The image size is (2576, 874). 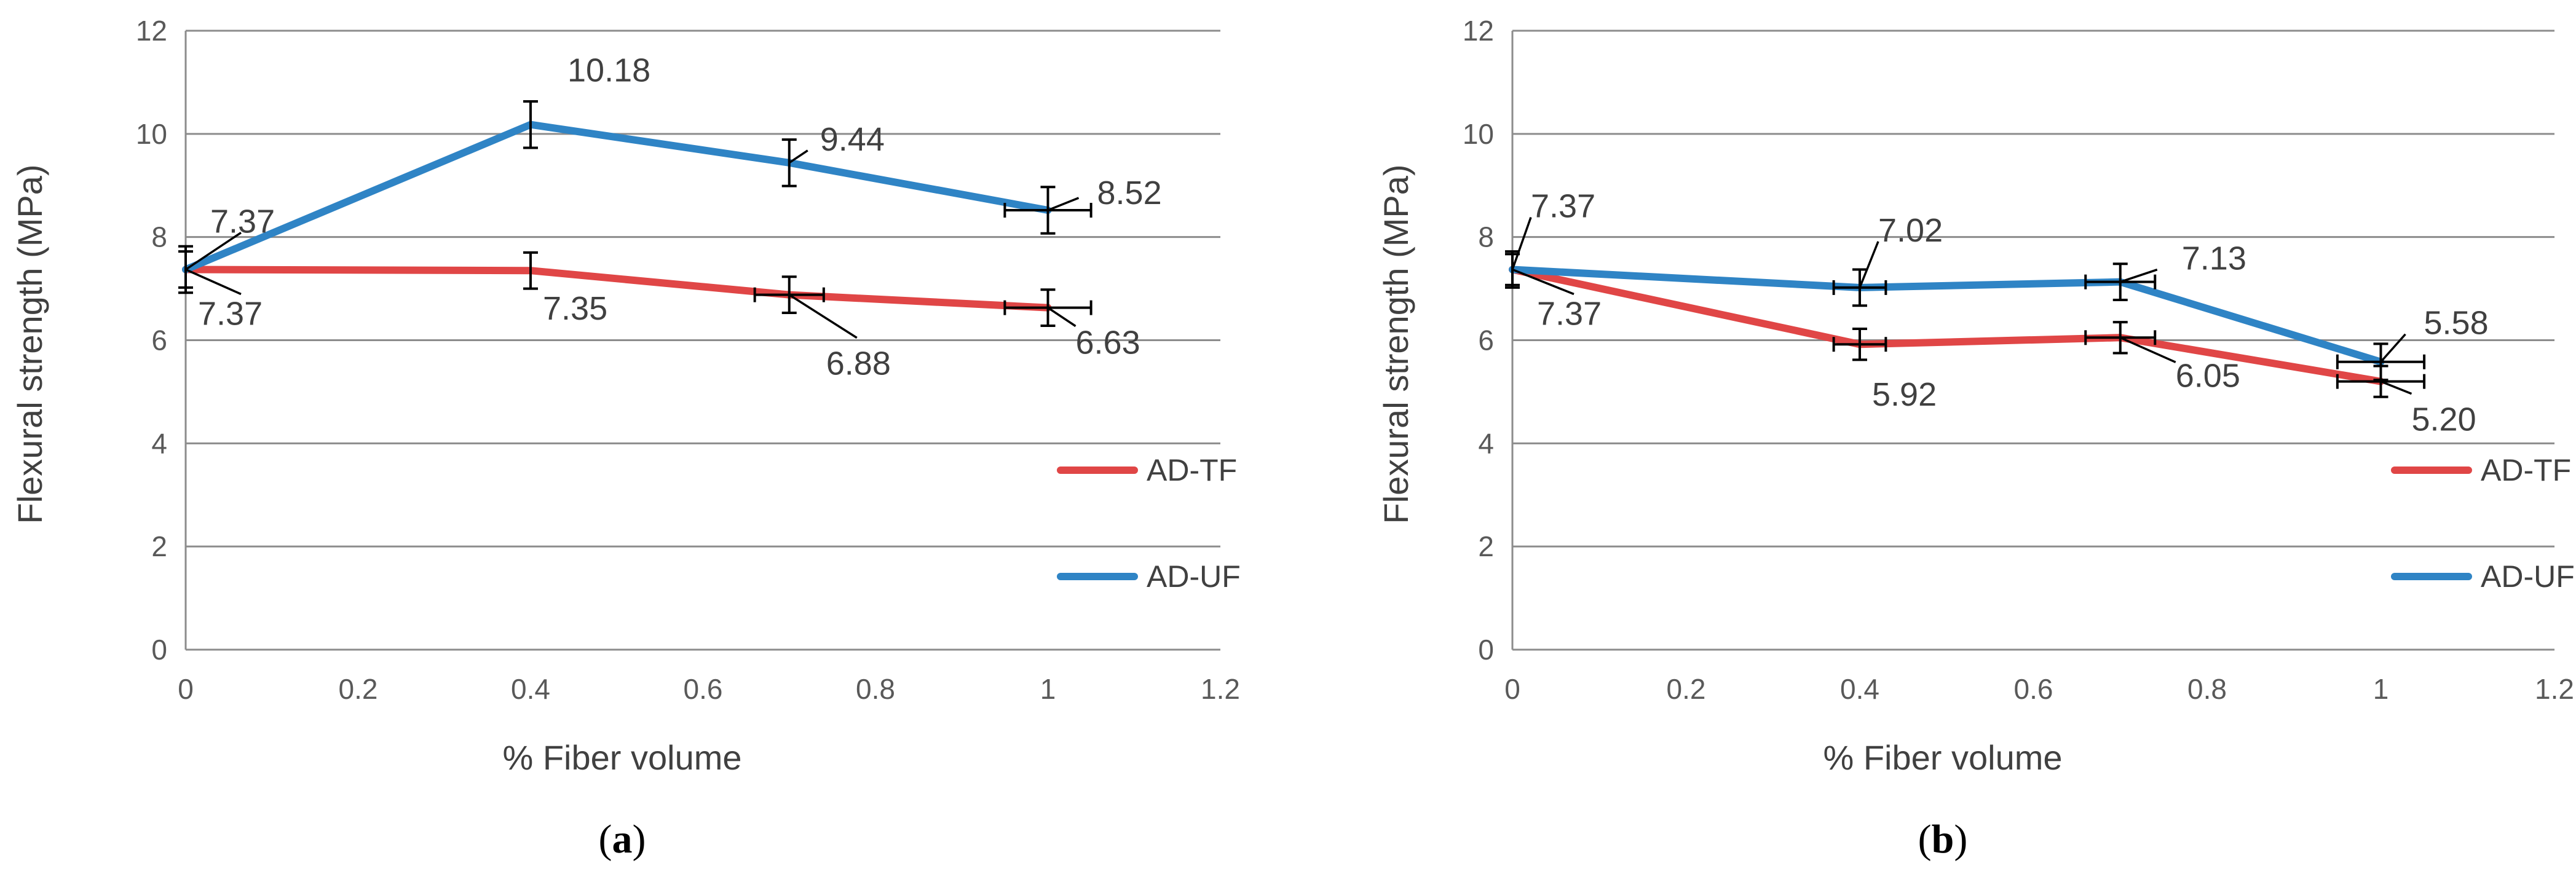 I want to click on chart-a-legend-label-ad-uf: AD-UF, so click(x=1194, y=576).